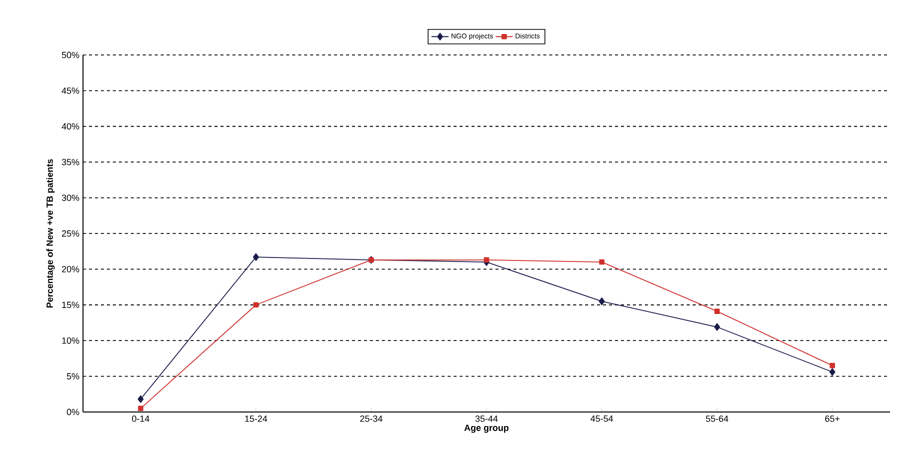  I want to click on x-axis-title: Age group, so click(486, 428).